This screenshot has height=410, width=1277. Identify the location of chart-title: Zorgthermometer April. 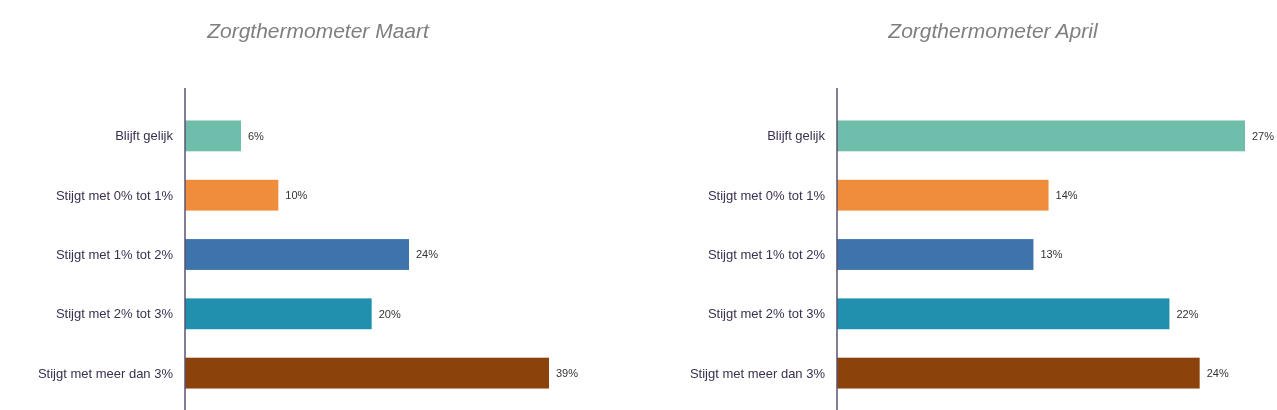
(993, 30).